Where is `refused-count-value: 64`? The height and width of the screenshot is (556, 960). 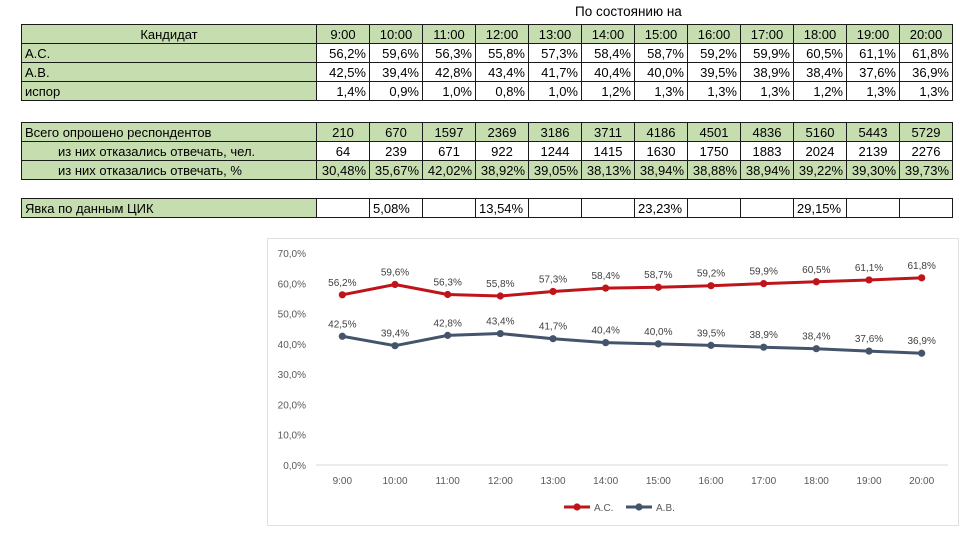
refused-count-value: 64 is located at coordinates (343, 151).